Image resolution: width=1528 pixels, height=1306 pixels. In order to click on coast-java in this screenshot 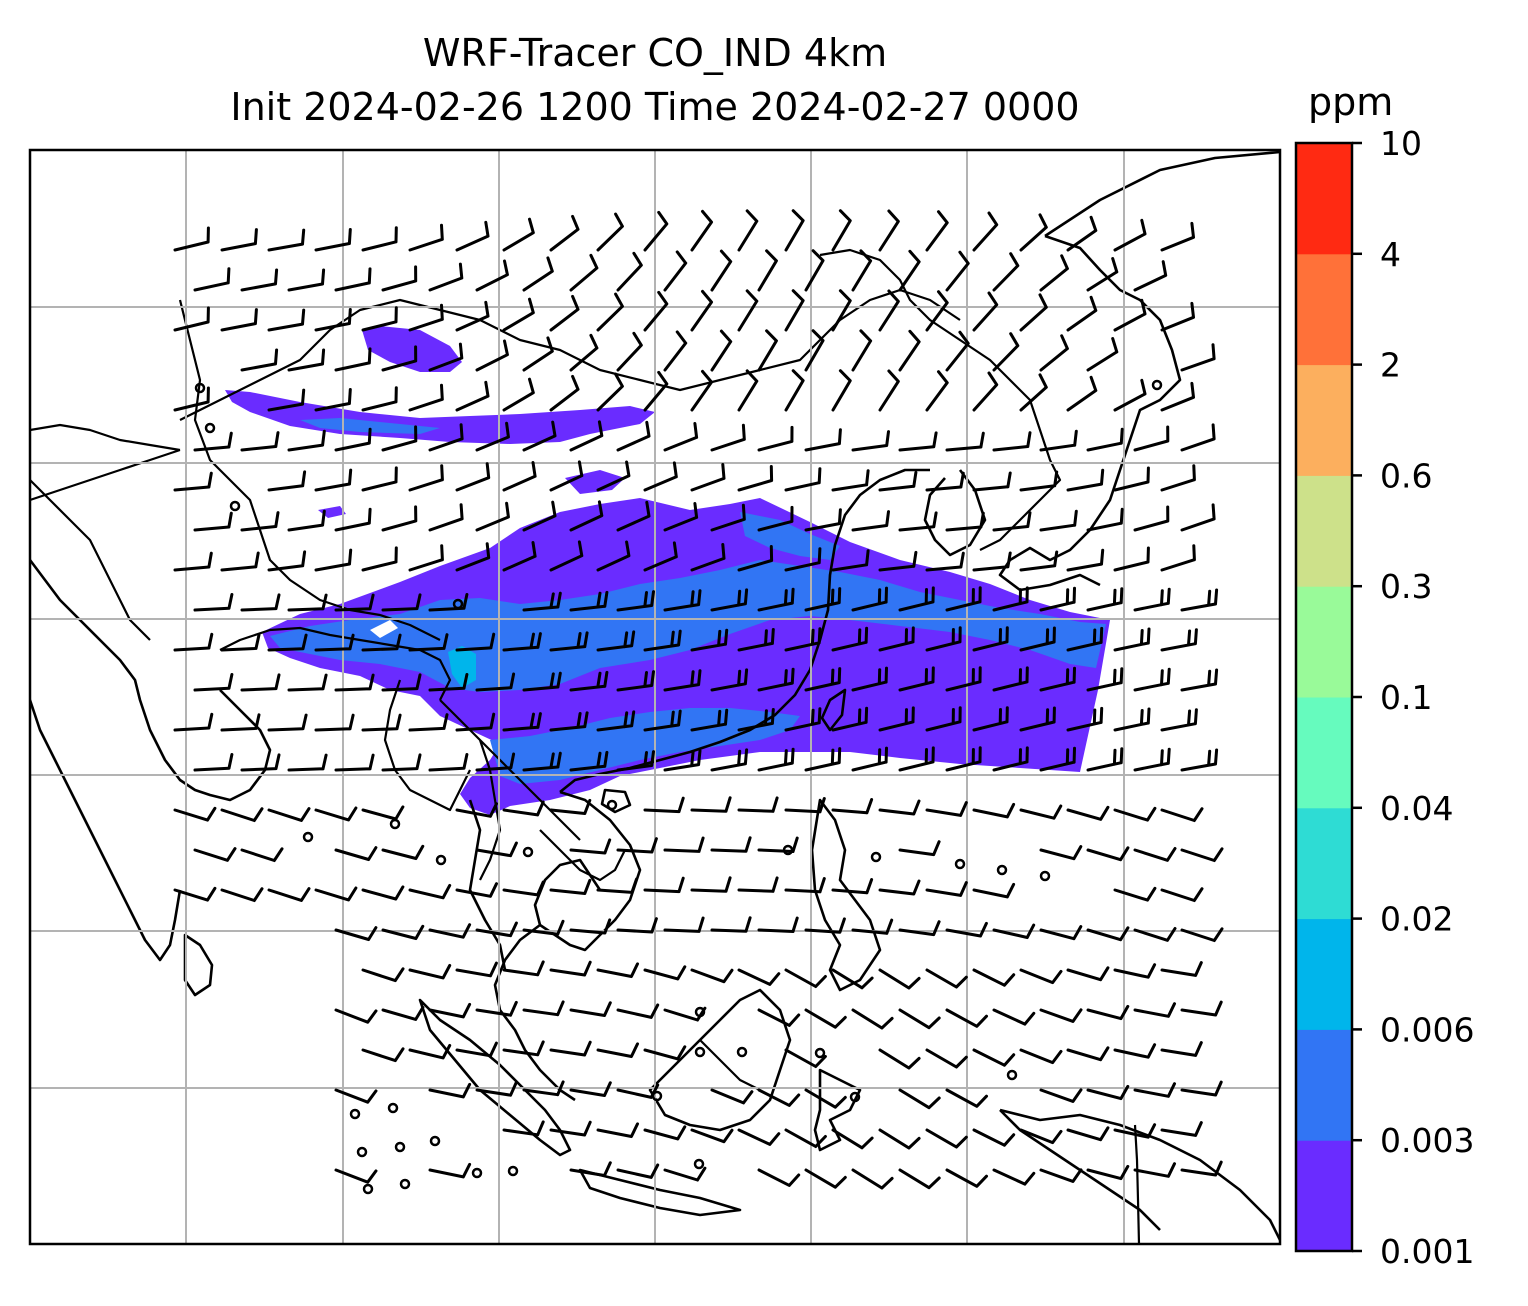, I will do `click(660, 1192)`.